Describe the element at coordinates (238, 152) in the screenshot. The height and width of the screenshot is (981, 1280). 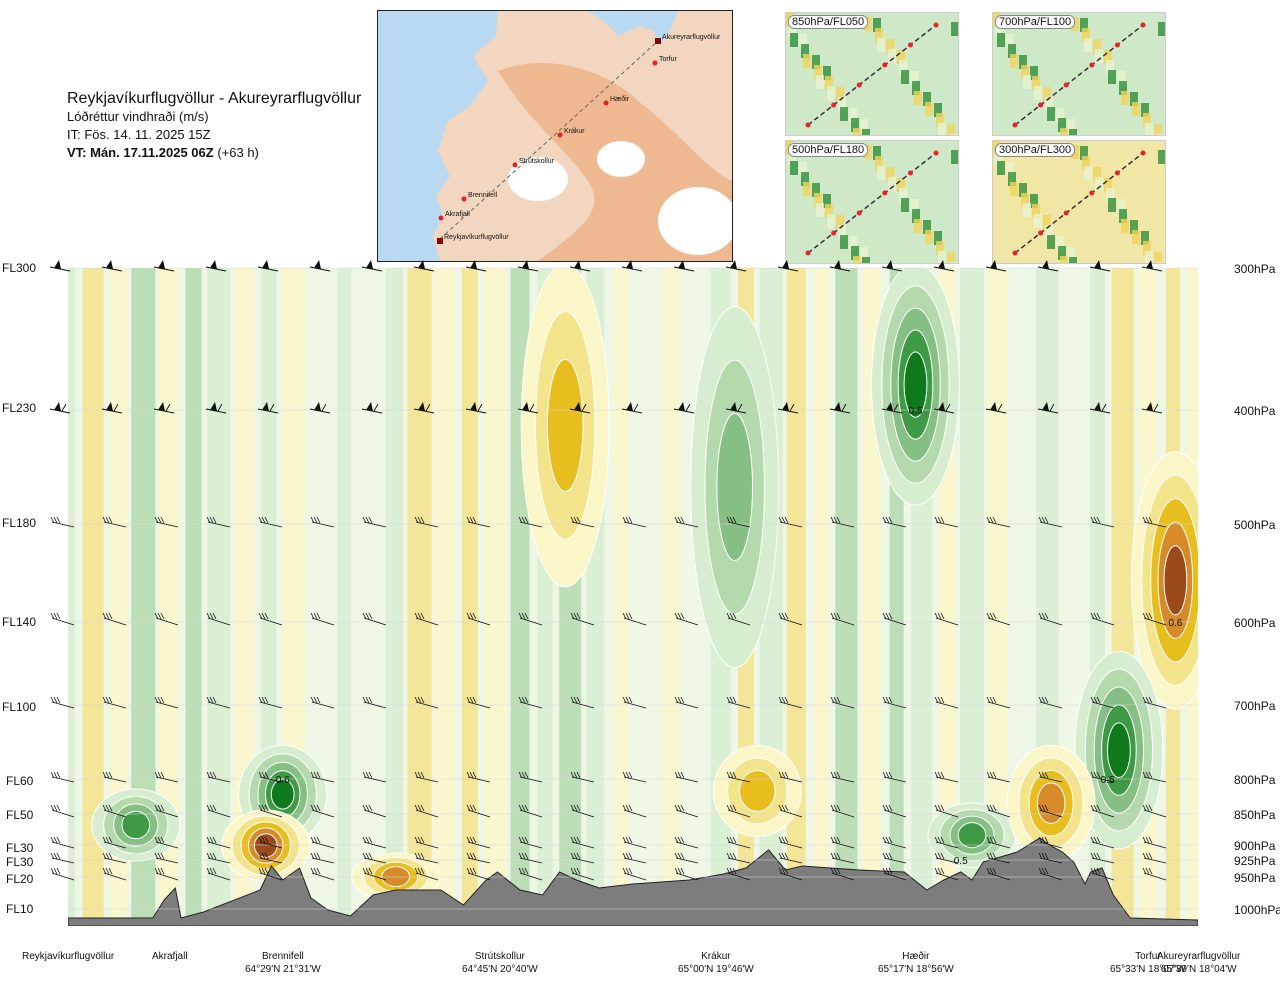
I see `valid-time-offset: (+63 h)` at that location.